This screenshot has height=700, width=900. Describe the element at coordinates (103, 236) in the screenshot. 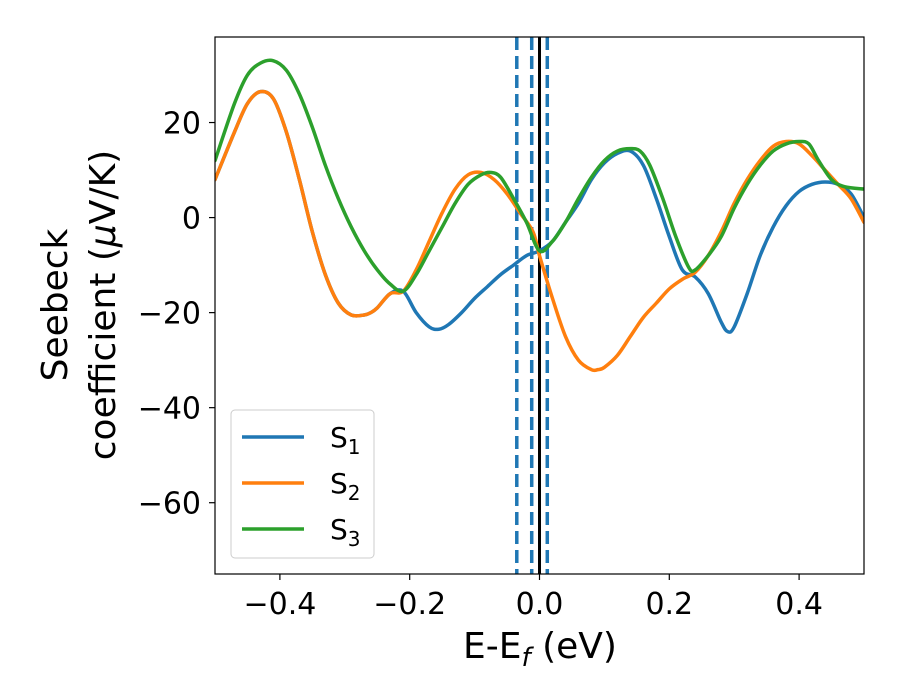

I see `y-axis-label-mu: μ` at that location.